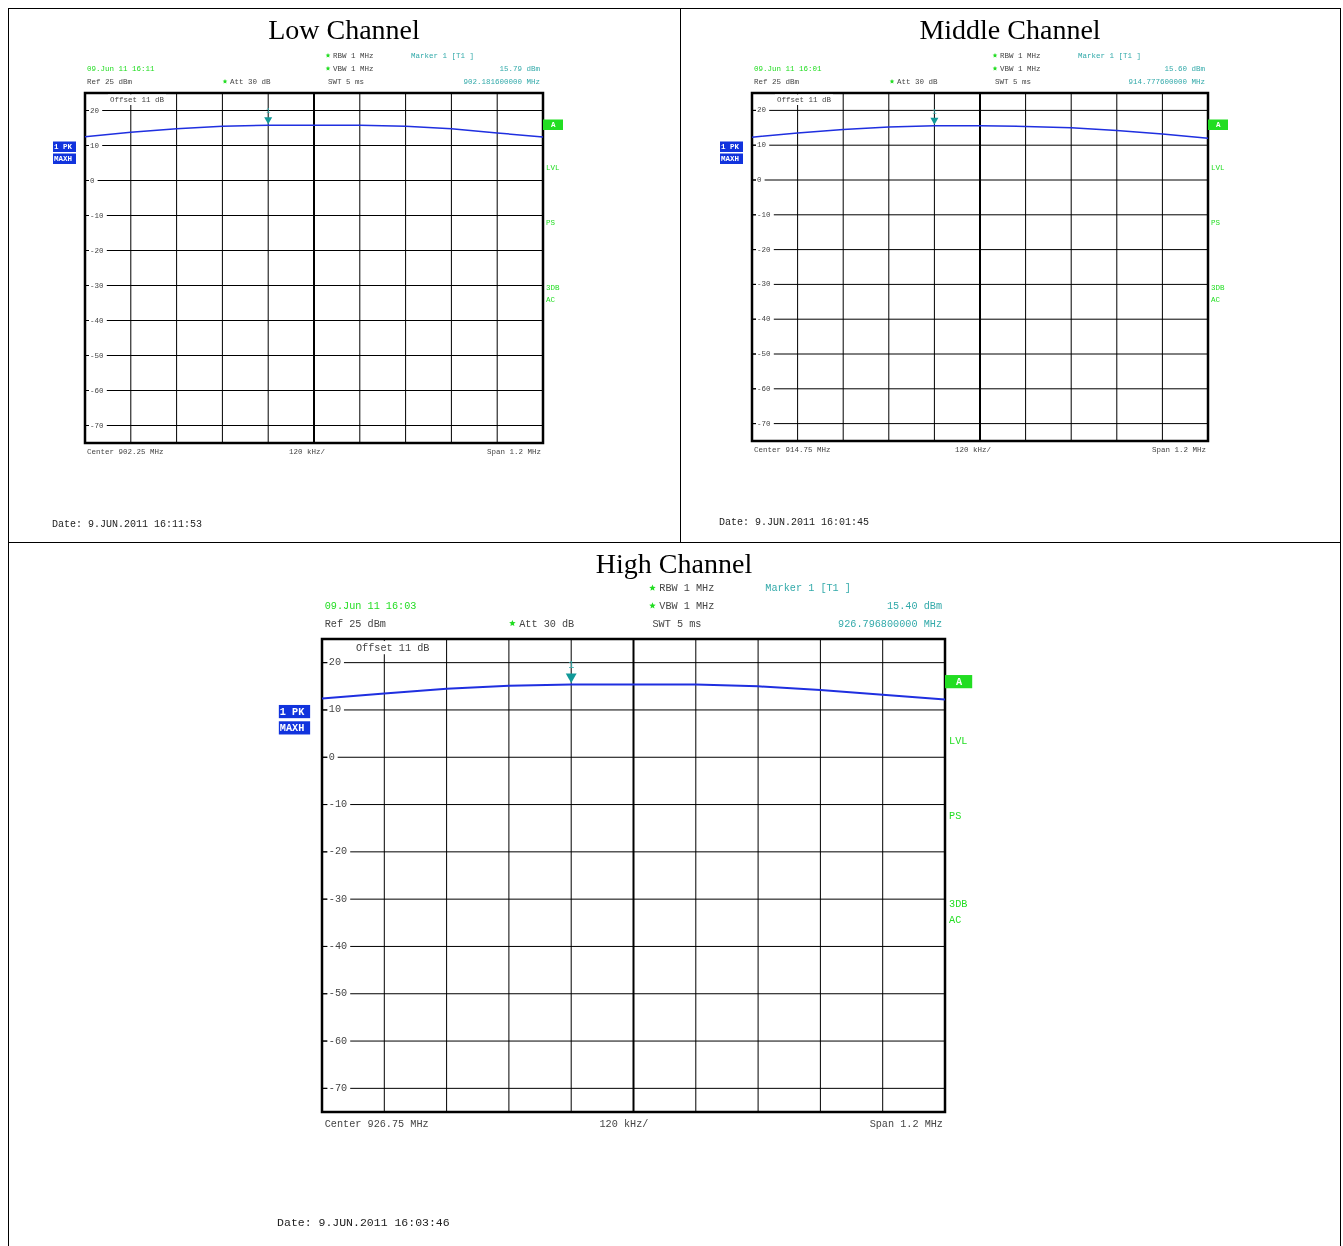 The image size is (1343, 1246). What do you see at coordinates (338, 852) in the screenshot?
I see `y-tick-label: -20` at bounding box center [338, 852].